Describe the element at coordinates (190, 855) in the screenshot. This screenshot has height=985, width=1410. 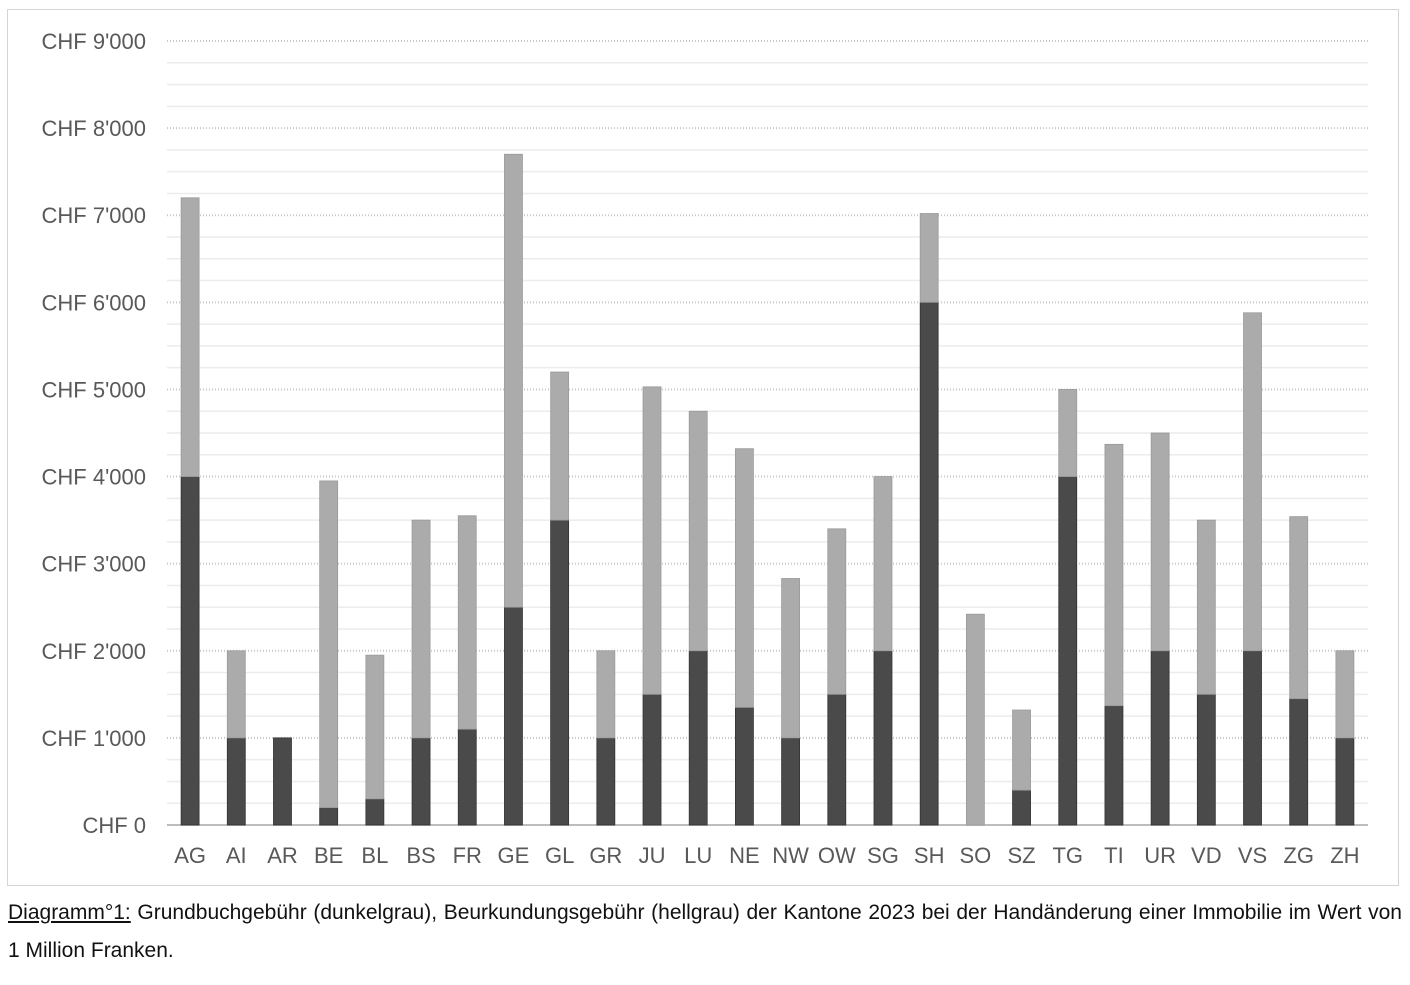
I see `x-tick-label: AG` at that location.